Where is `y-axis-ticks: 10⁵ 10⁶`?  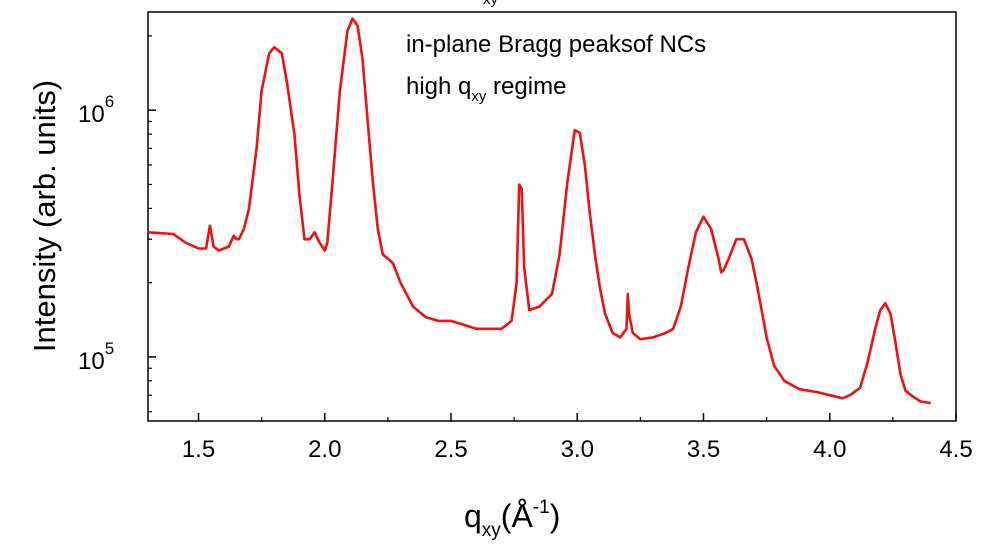
y-axis-ticks: 10⁵ 10⁶ is located at coordinates (117, 224).